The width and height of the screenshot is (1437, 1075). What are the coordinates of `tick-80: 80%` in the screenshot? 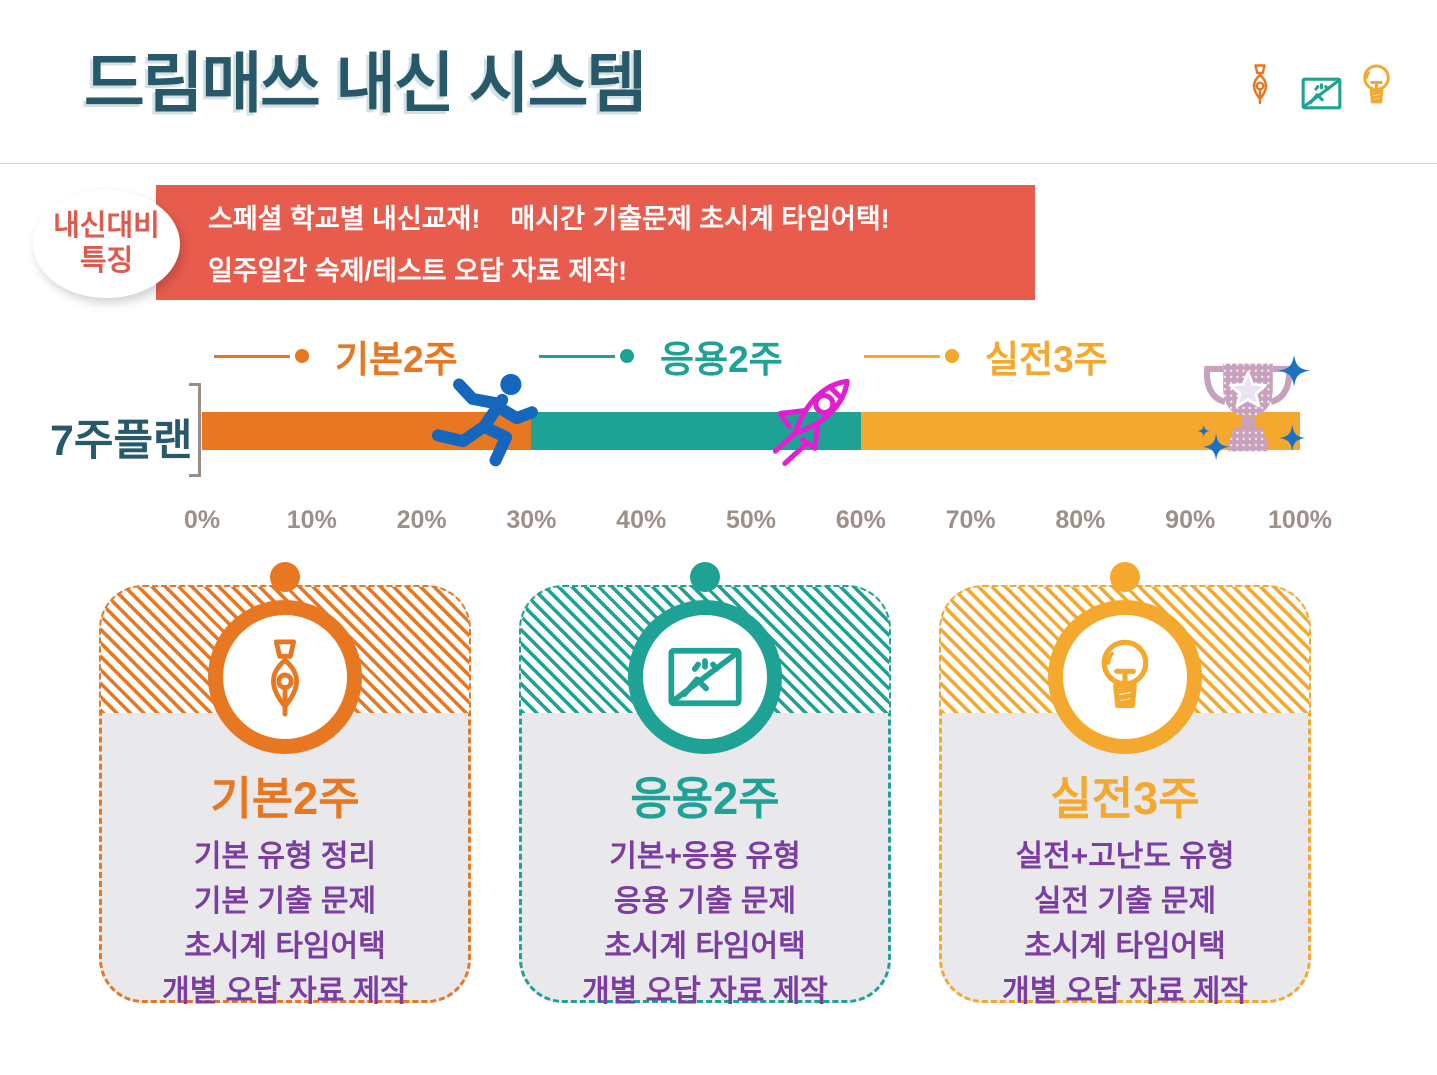 It's located at (1080, 520).